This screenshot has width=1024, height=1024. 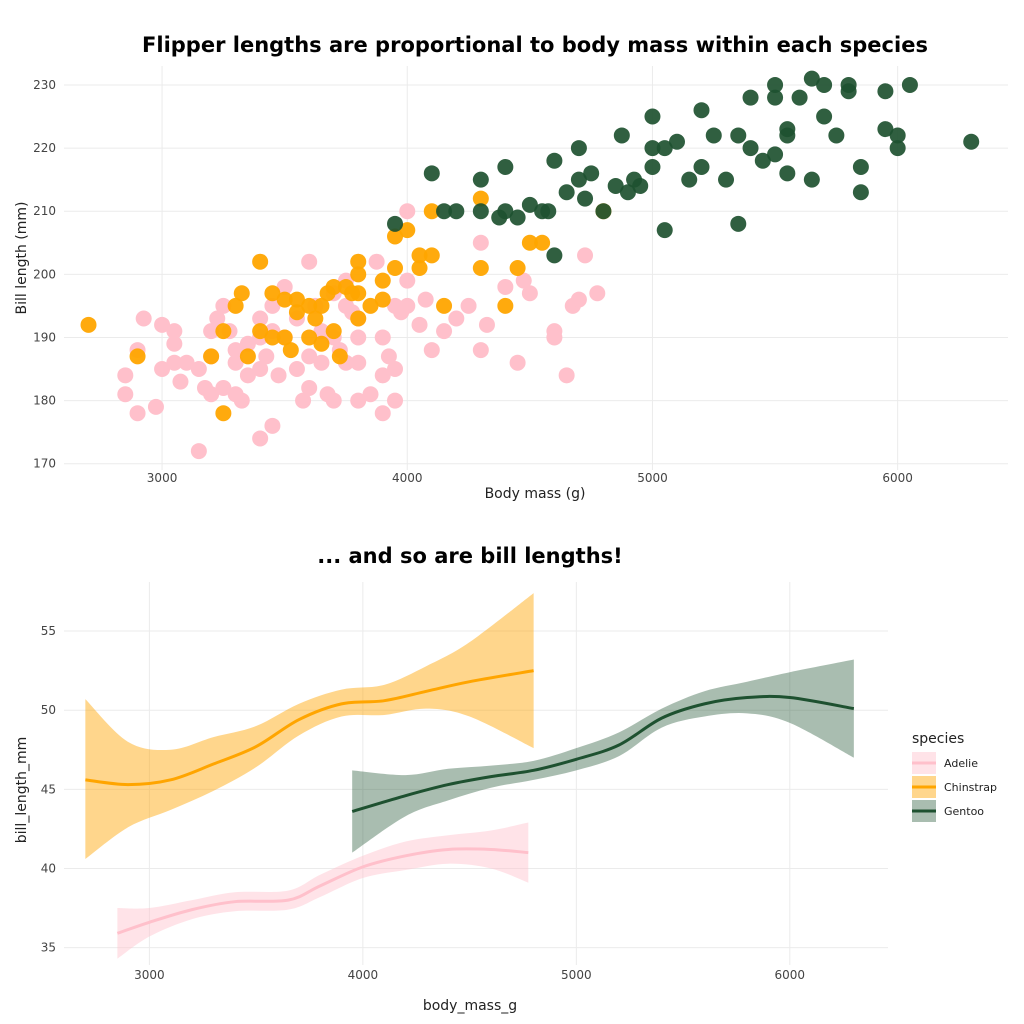 I want to click on smooth-line-gentoo, so click(x=603, y=753).